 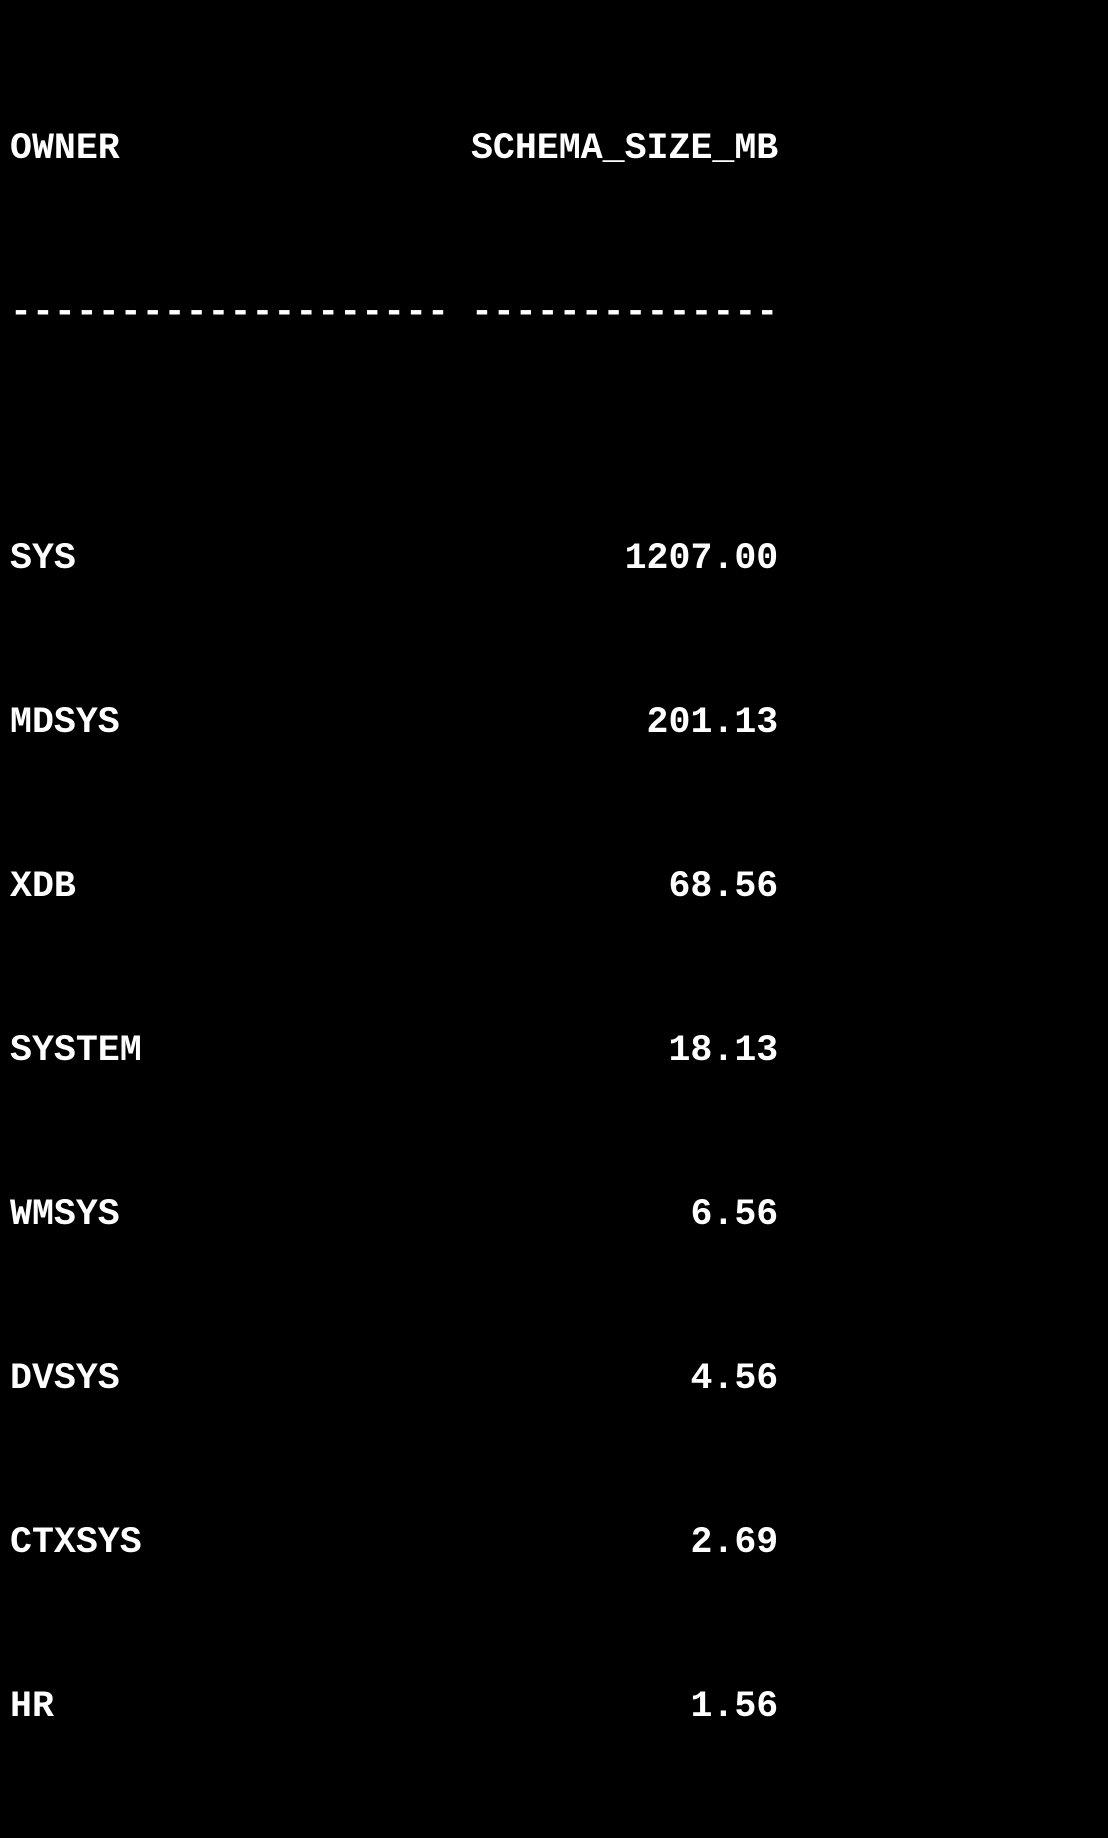 I want to click on header-row: OWNER SCHEMA_SIZE_MB, so click(x=559, y=148).